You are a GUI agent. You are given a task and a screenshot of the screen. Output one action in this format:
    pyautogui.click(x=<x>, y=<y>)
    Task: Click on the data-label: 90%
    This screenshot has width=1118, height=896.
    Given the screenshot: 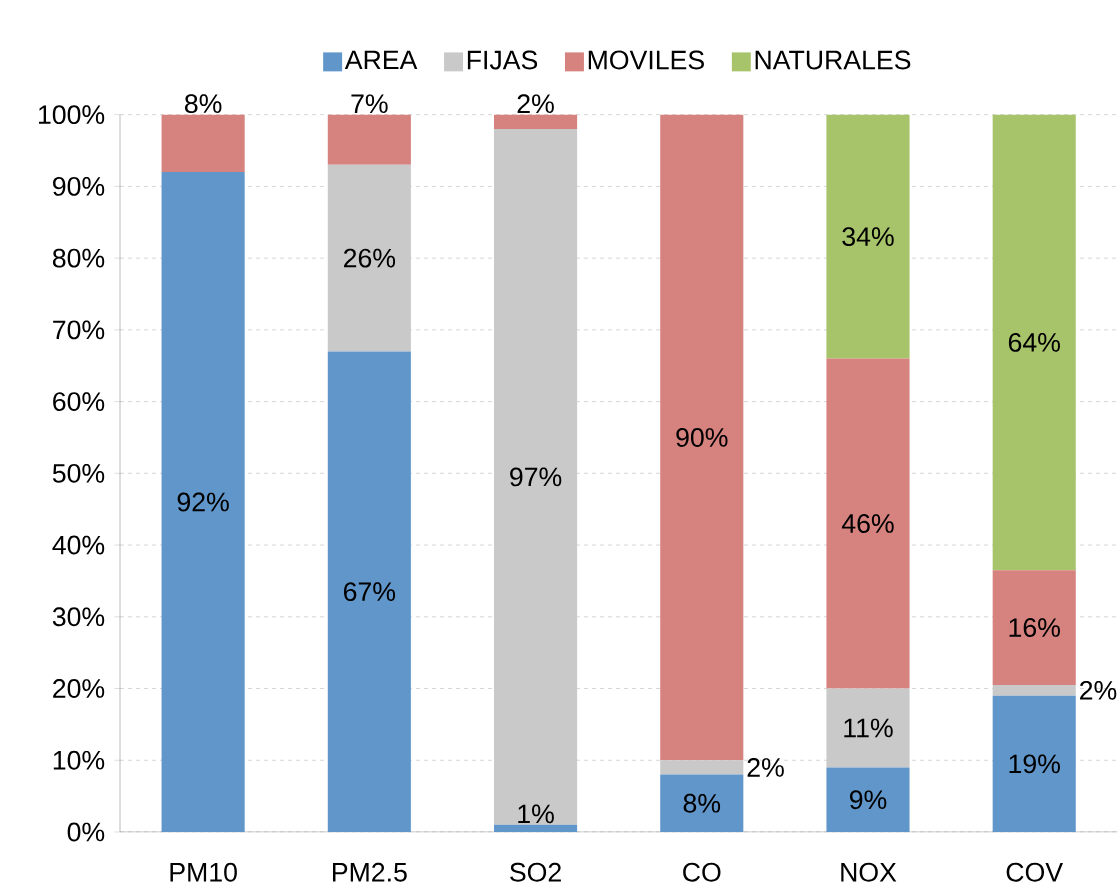 What is the action you would take?
    pyautogui.click(x=702, y=437)
    